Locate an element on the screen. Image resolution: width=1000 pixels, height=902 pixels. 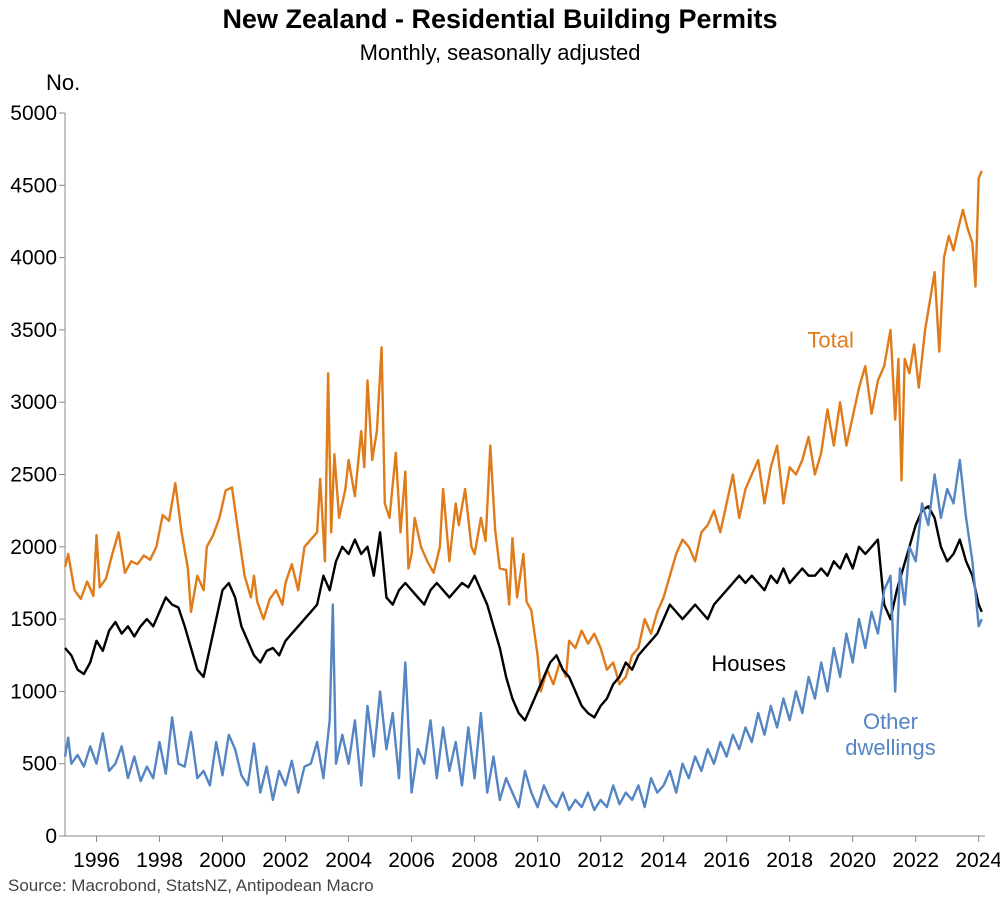
y-tick-label: 0 is located at coordinates (51, 836).